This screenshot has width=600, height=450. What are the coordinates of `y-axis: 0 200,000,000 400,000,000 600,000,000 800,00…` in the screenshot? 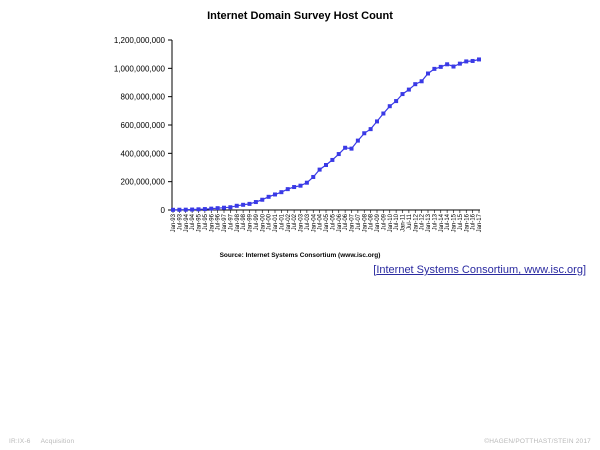 It's located at (143, 125).